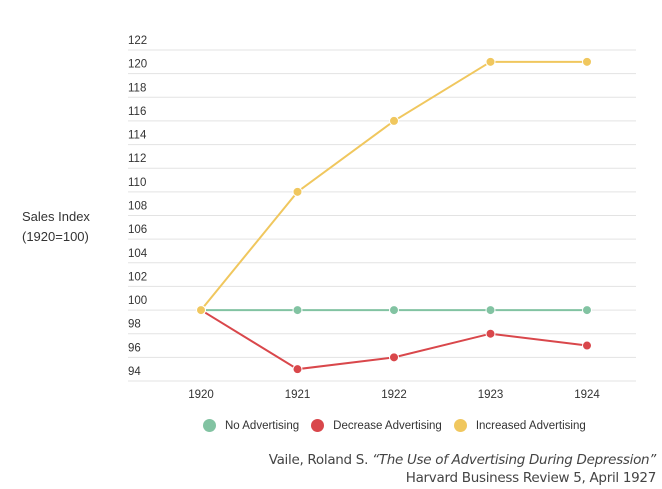  Describe the element at coordinates (134, 325) in the screenshot. I see `y-tick-label: 98` at that location.